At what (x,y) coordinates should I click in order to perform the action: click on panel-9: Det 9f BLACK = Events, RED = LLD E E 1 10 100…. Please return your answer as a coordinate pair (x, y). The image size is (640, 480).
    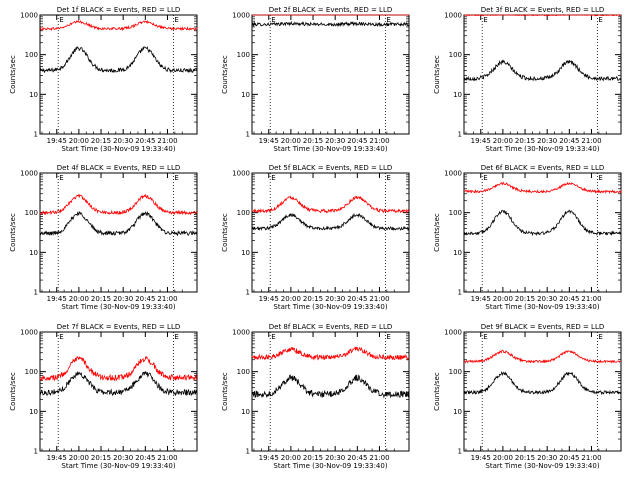
    Looking at the image, I should click on (527, 396).